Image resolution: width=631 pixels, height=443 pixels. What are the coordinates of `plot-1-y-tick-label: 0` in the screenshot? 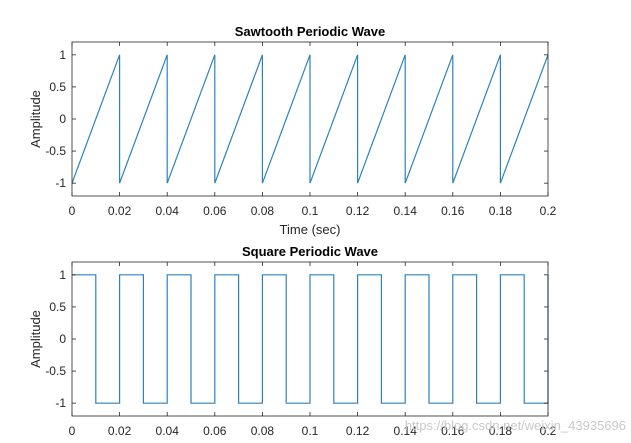 It's located at (62, 119).